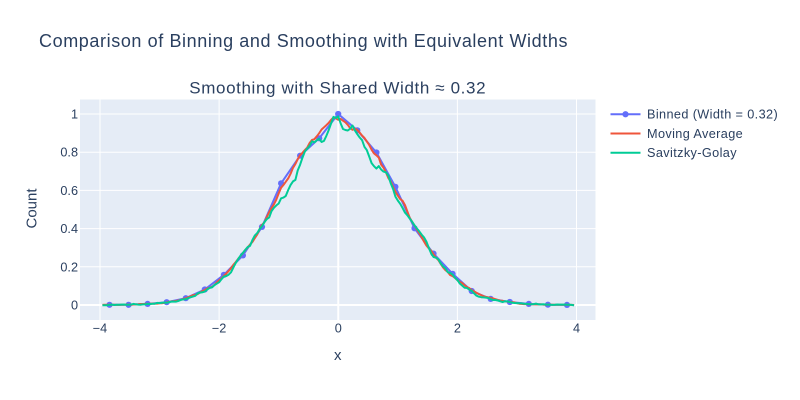  Describe the element at coordinates (338, 355) in the screenshot. I see `svg-text: x` at that location.